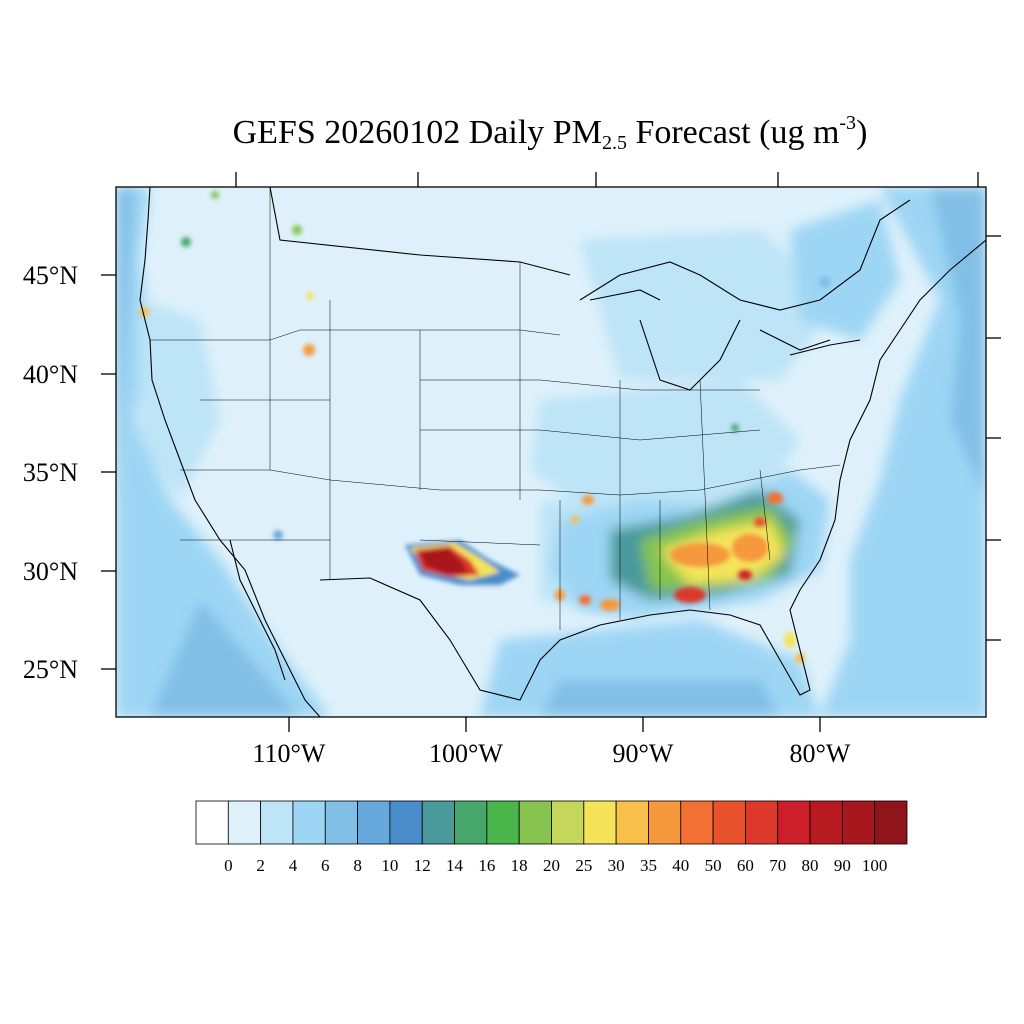  What do you see at coordinates (614, 143) in the screenshot?
I see `title-subscript: 2.5` at bounding box center [614, 143].